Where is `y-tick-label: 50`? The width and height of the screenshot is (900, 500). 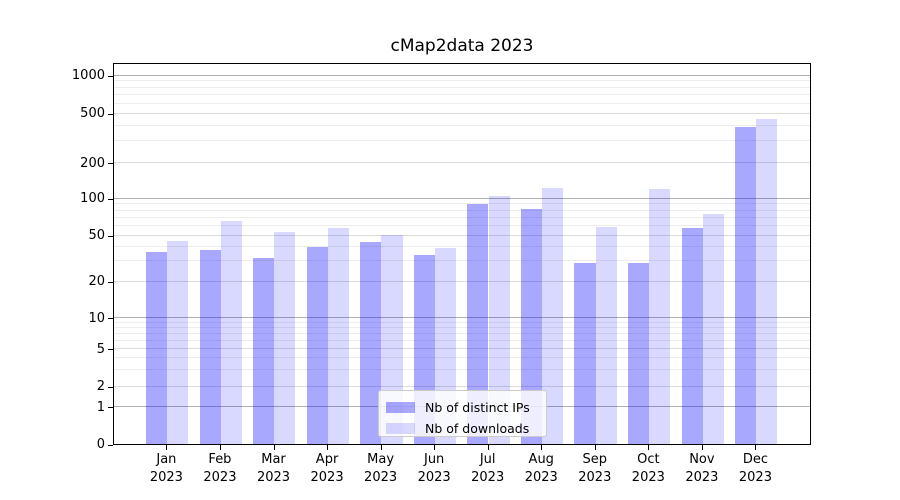 y-tick-label: 50 is located at coordinates (96, 236).